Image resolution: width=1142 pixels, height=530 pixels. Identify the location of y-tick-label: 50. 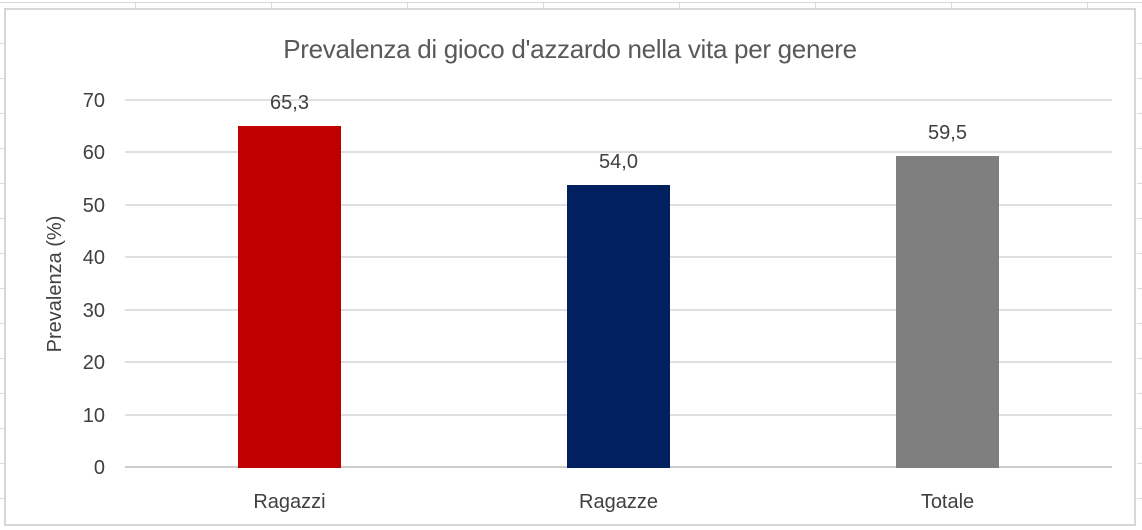
(93, 205).